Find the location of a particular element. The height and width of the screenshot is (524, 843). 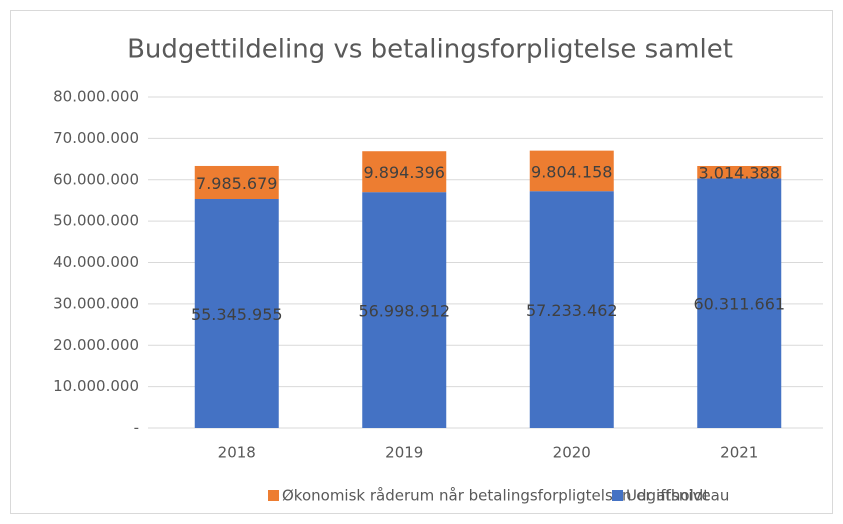

y-tick-label: 20.000.000 is located at coordinates (96, 345).